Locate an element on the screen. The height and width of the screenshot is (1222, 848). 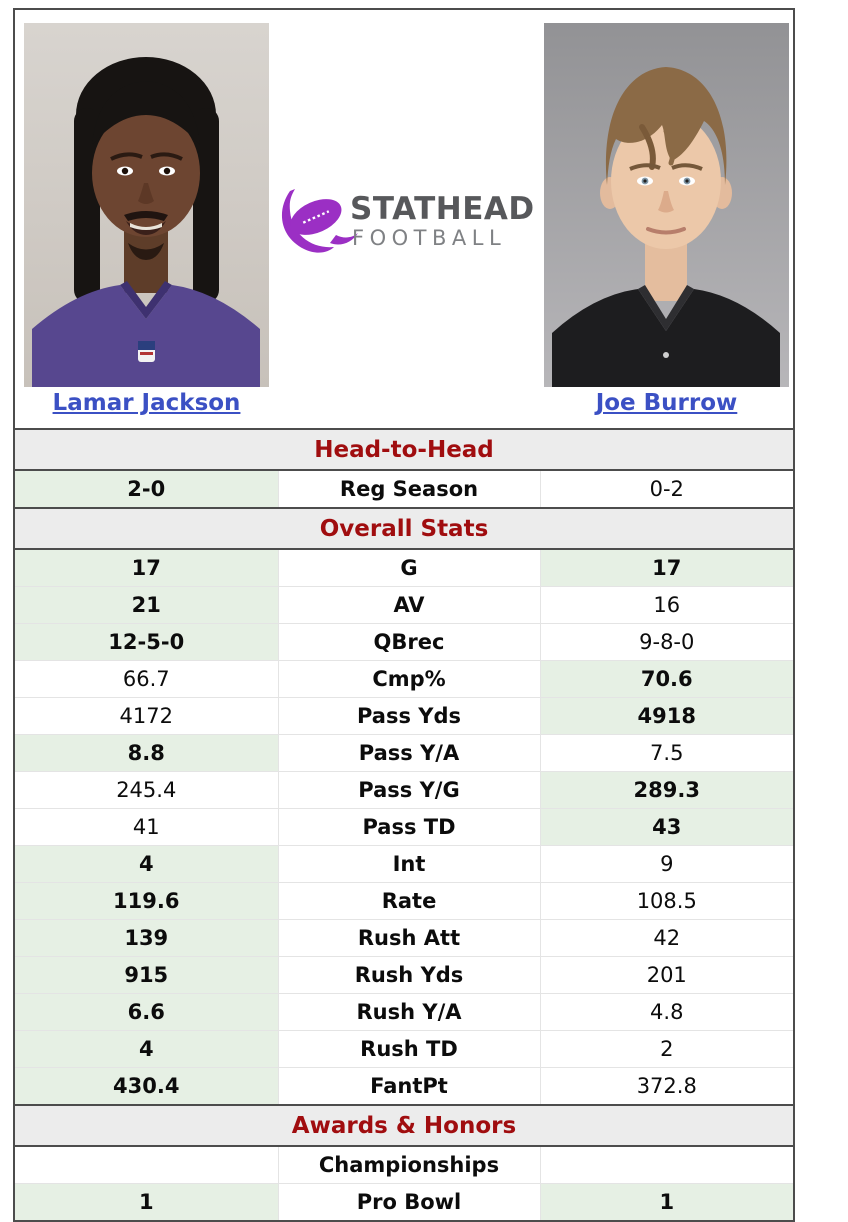
stat-label: Cmp% is located at coordinates (408, 679).